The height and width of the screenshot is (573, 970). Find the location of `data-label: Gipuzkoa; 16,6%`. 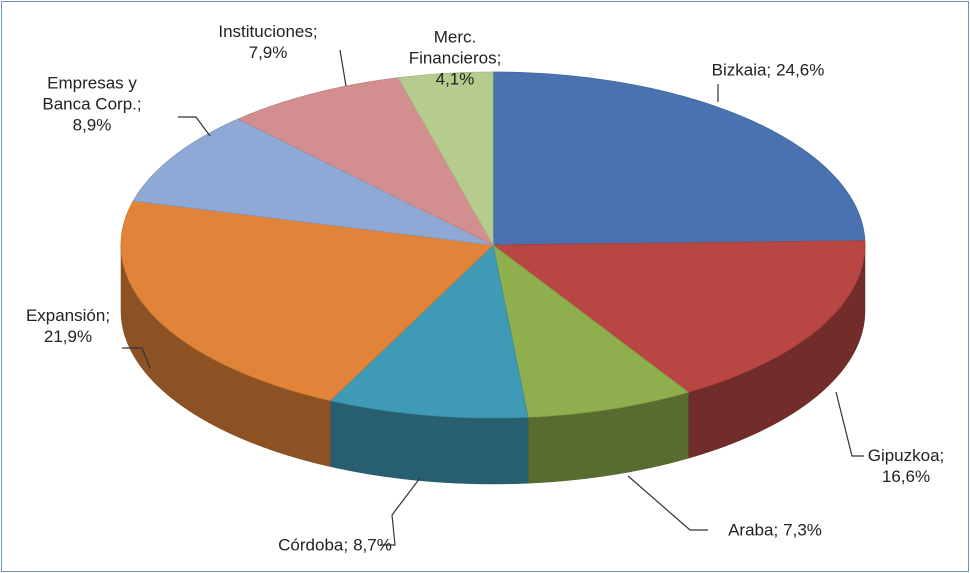

data-label: Gipuzkoa; 16,6% is located at coordinates (906, 466).